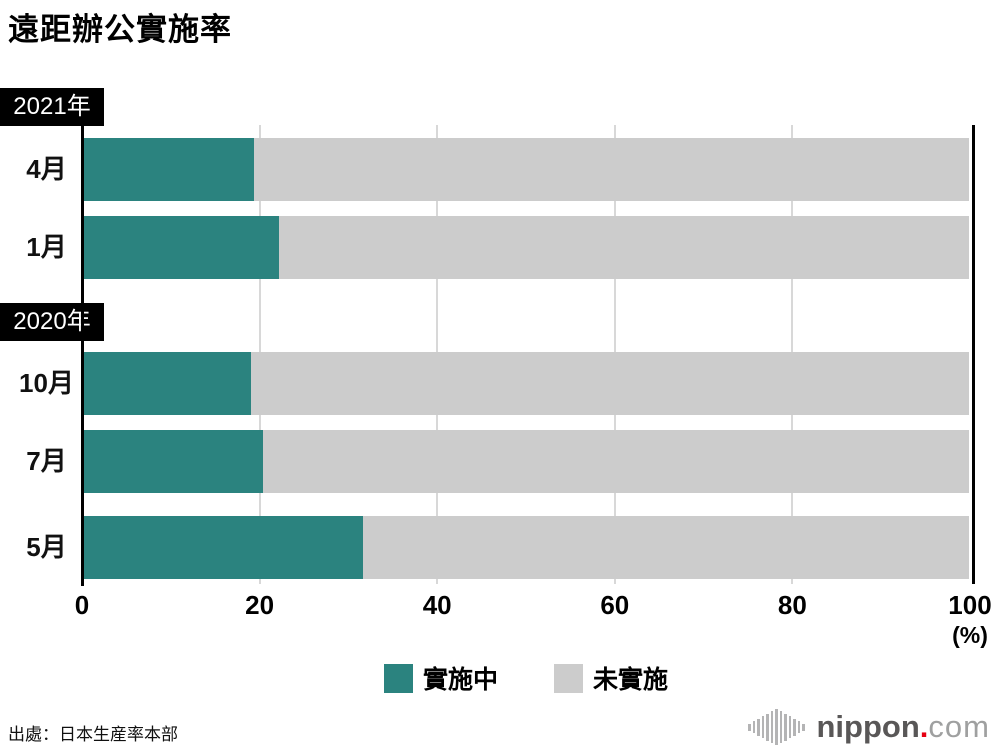 The height and width of the screenshot is (754, 1000). I want to click on source-note: 出處：日本生産率本部, so click(93, 734).